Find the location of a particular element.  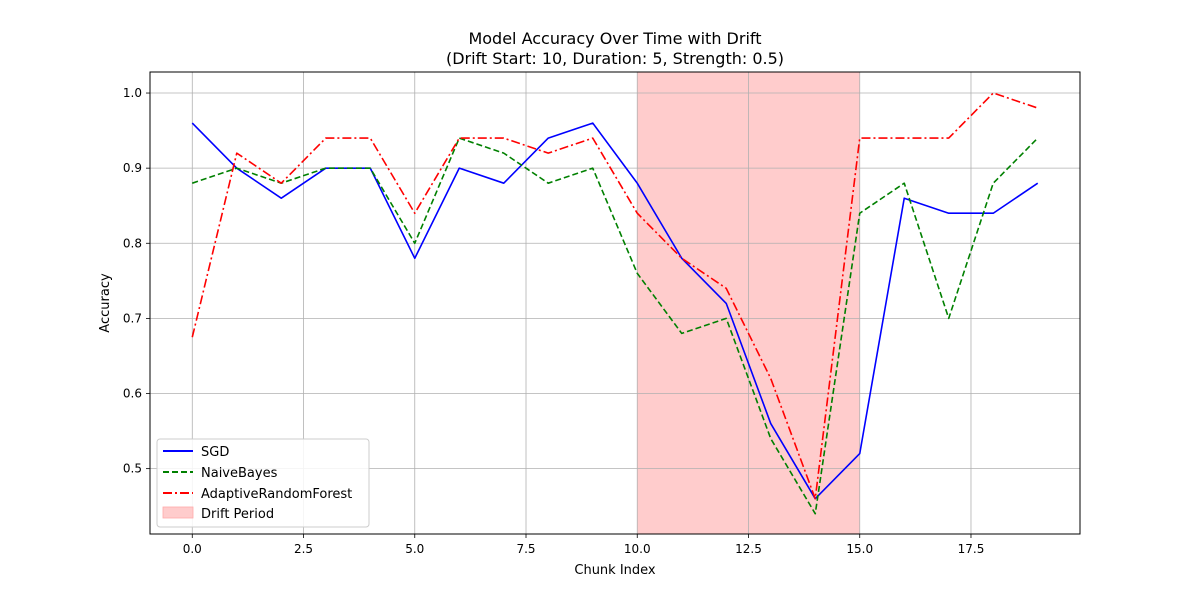

legend-box is located at coordinates (263, 483).